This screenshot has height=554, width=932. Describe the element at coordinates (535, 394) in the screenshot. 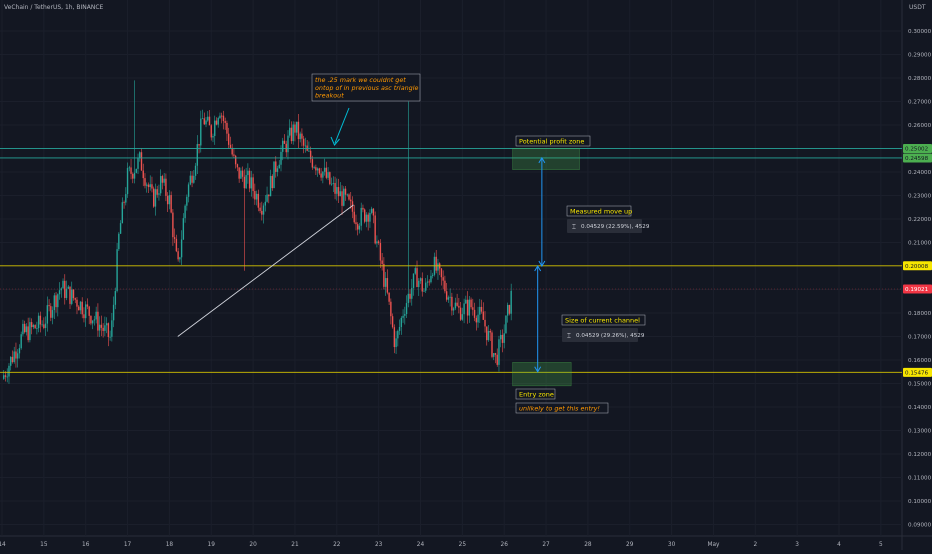

I see `entry-zone-box` at that location.